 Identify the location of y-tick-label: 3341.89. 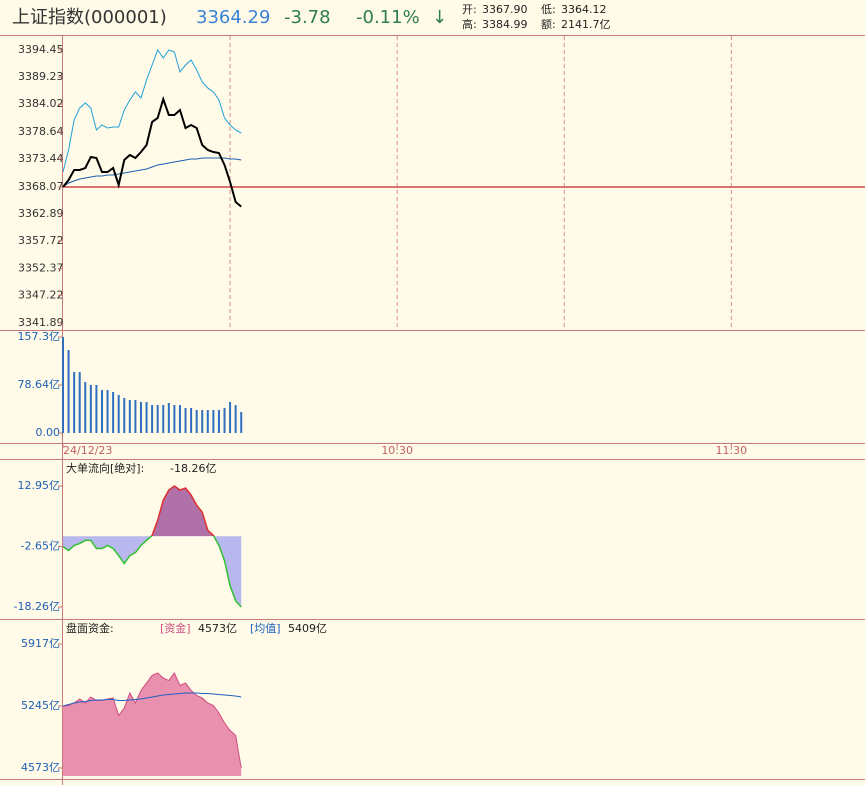
(41, 322).